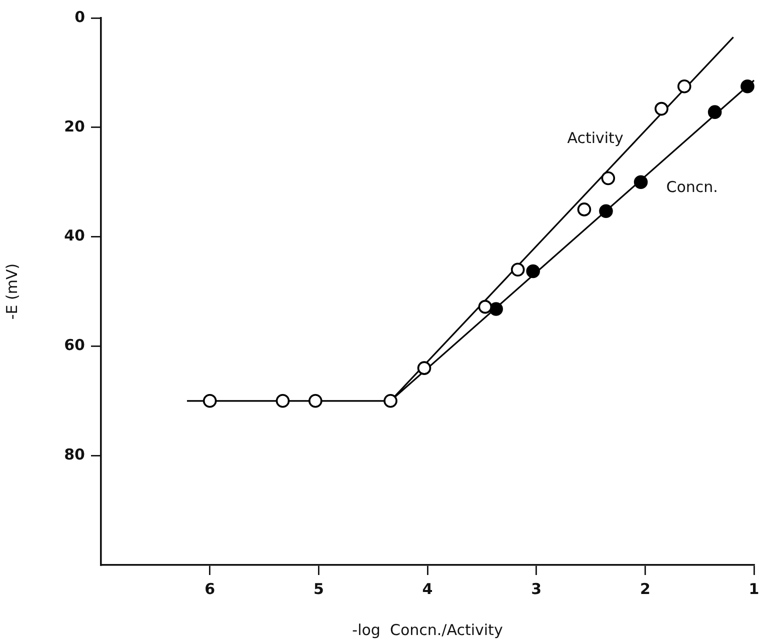  What do you see at coordinates (79, 17) in the screenshot?
I see `y-tick-label: 0` at bounding box center [79, 17].